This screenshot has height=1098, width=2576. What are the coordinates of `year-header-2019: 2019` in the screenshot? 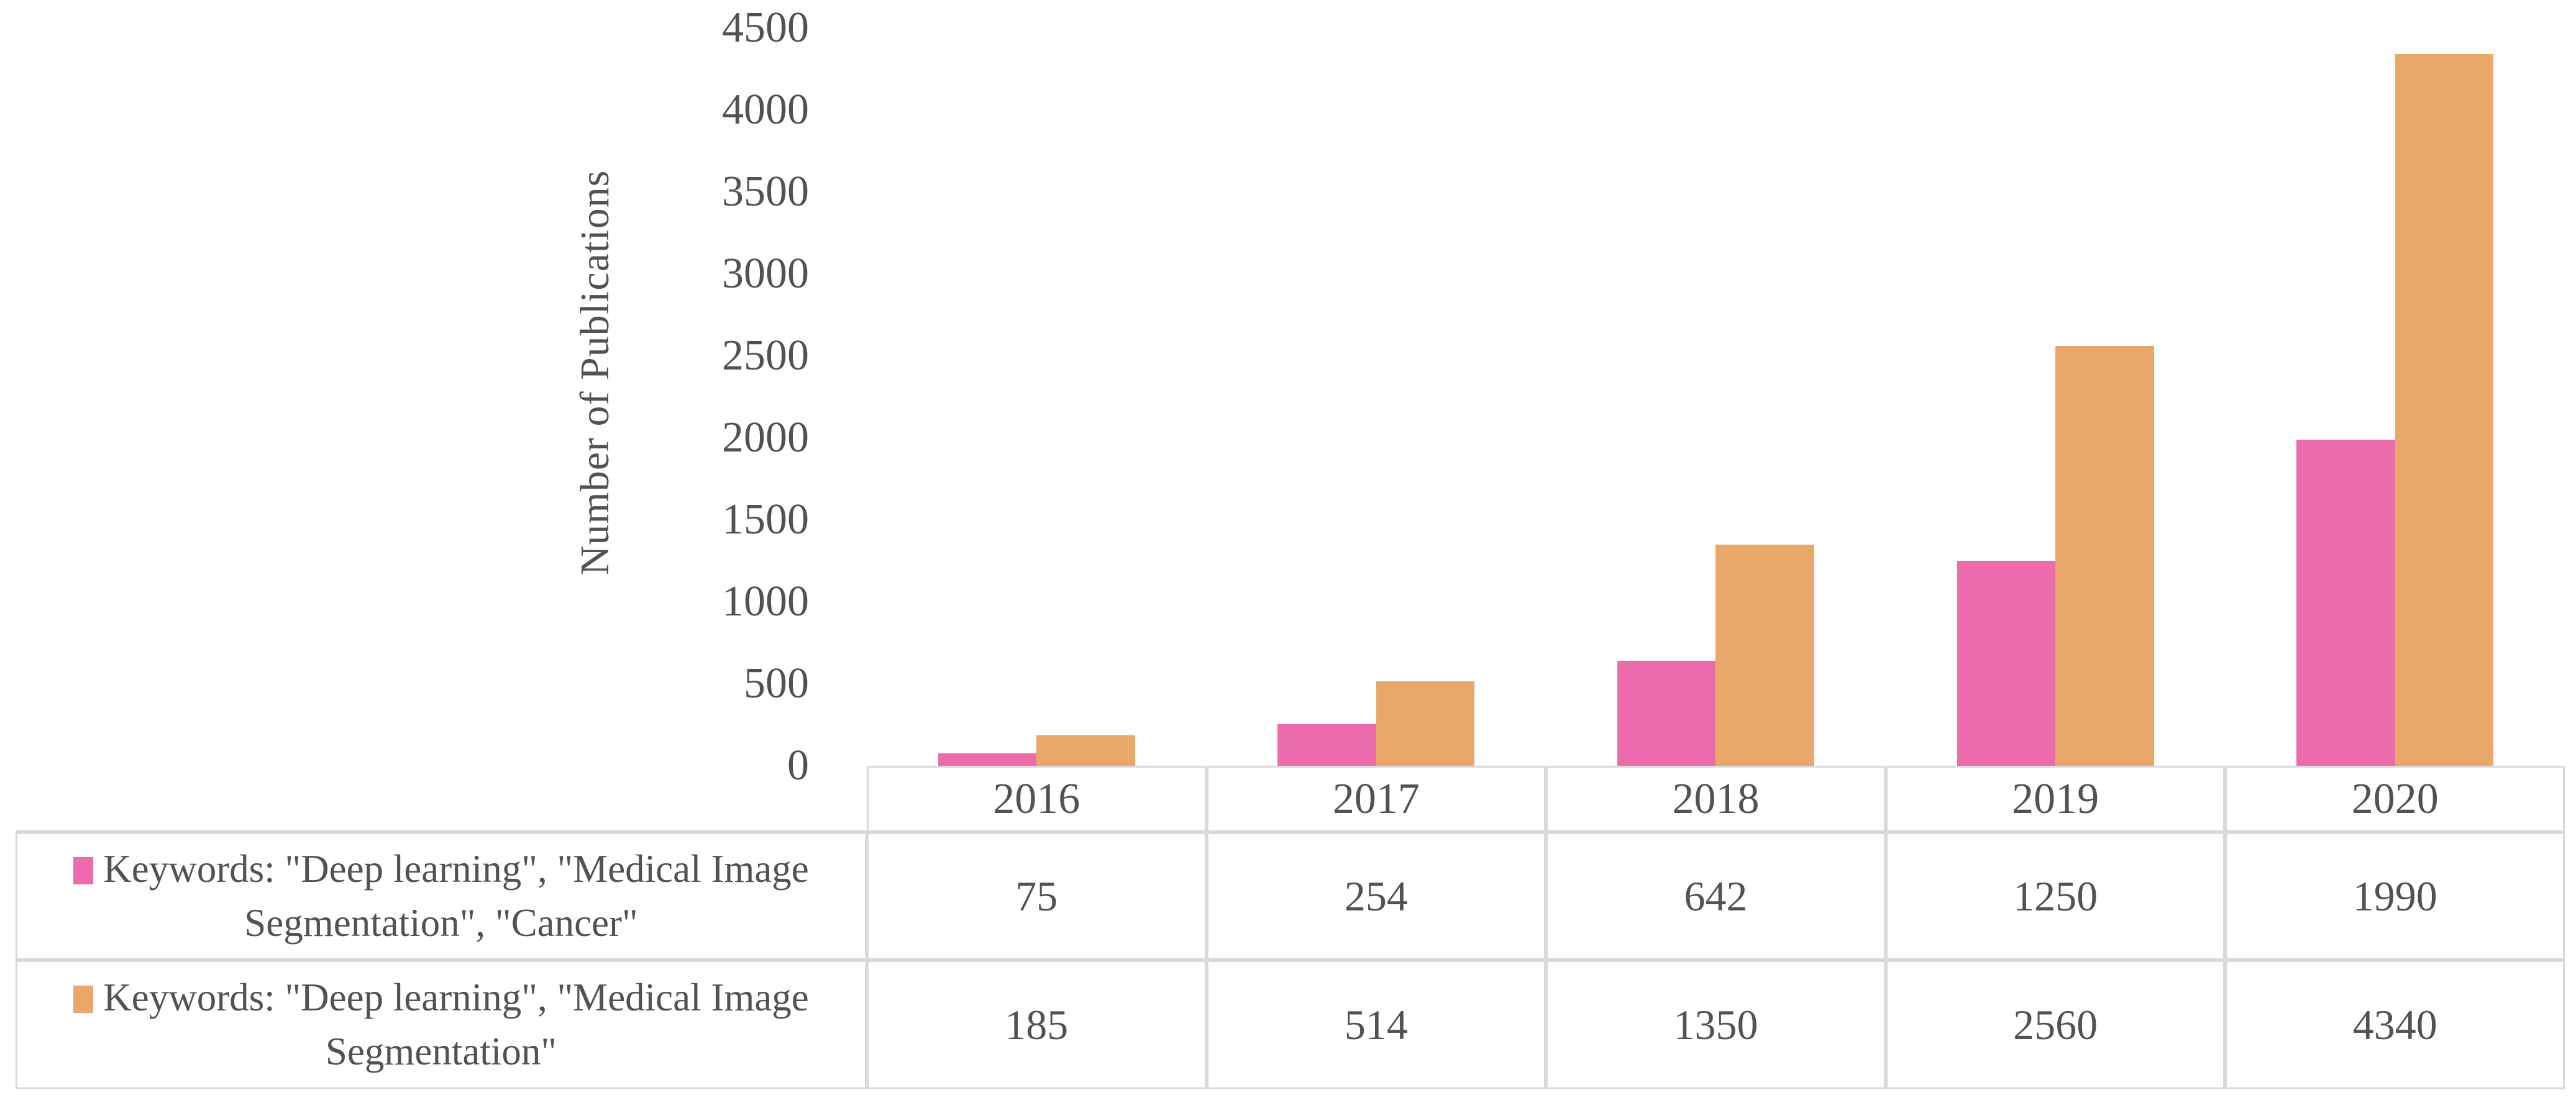 It's located at (2055, 799).